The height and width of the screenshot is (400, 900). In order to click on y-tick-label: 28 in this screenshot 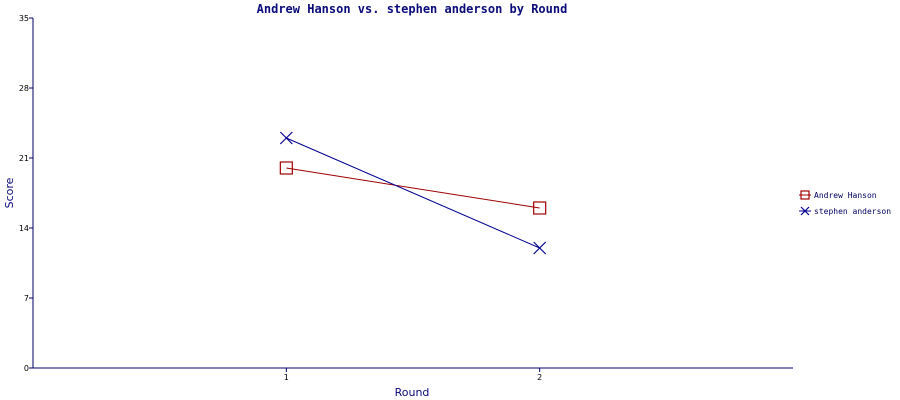, I will do `click(24, 88)`.